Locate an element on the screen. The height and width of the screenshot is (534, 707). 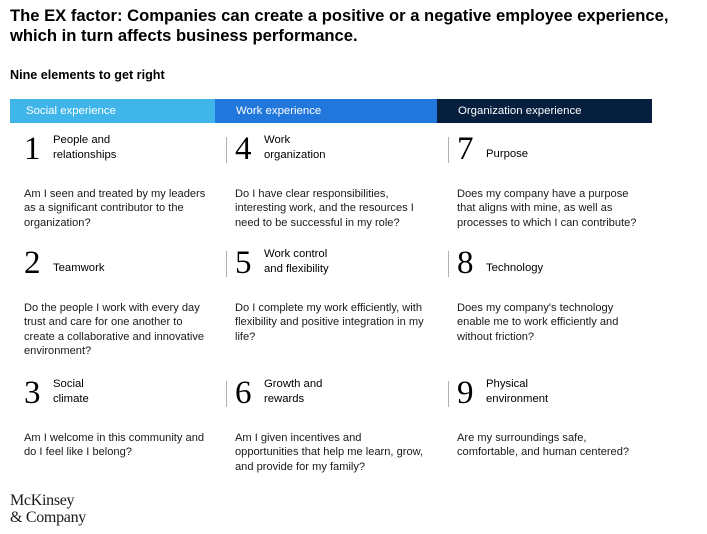
mckinsey-logo: McKinsey & Company is located at coordinates (48, 509).